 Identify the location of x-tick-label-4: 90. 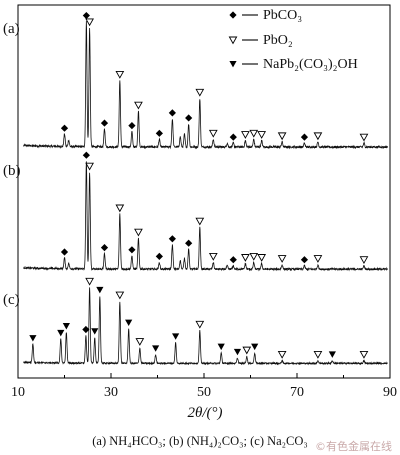
(390, 392).